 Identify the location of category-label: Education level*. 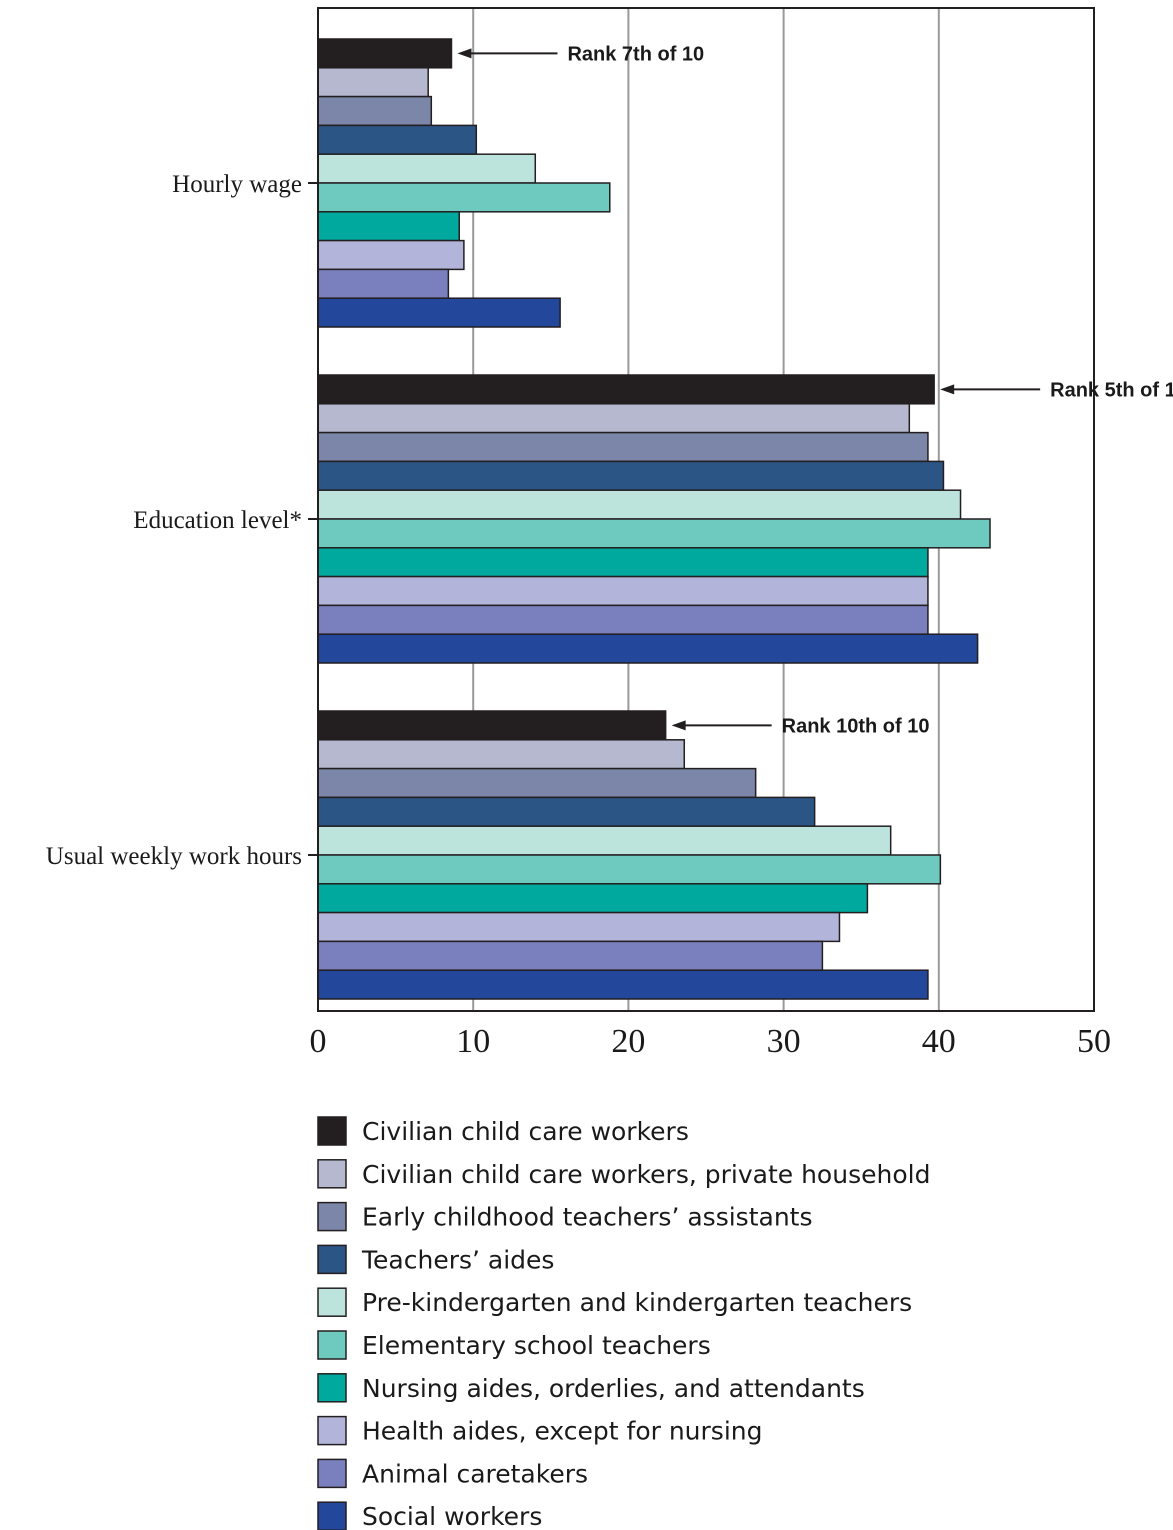
(217, 520).